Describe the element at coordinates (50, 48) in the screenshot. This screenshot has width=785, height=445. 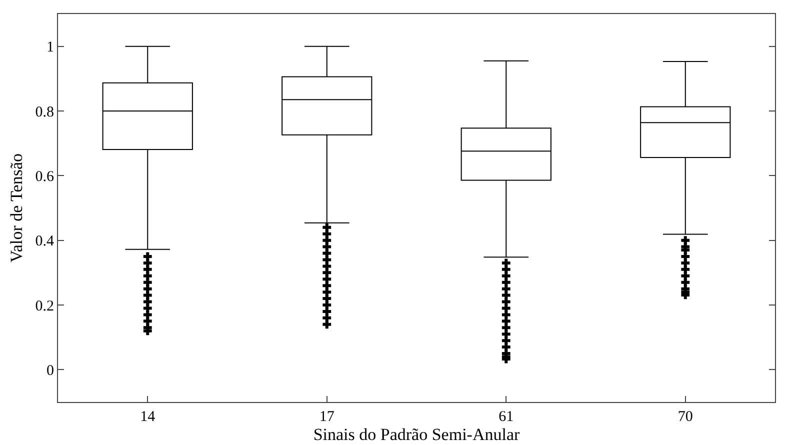
I see `y-tick-label: 1` at that location.